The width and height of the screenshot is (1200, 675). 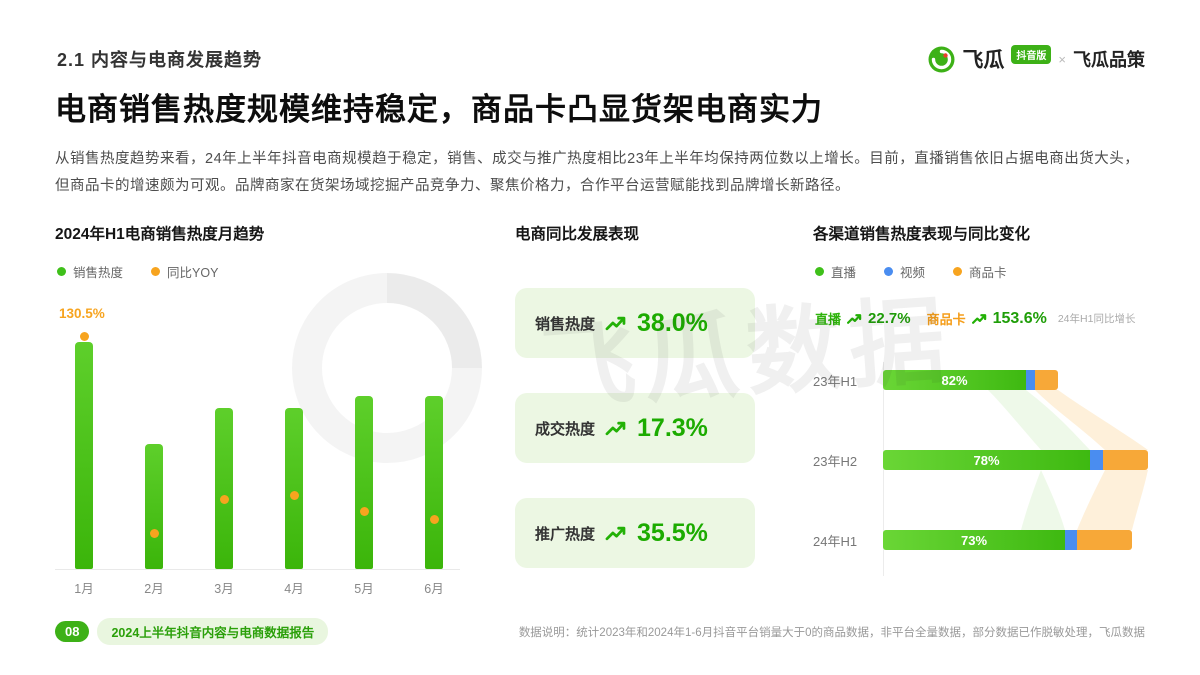 What do you see at coordinates (672, 532) in the screenshot?
I see `stat-value: 35.5%` at bounding box center [672, 532].